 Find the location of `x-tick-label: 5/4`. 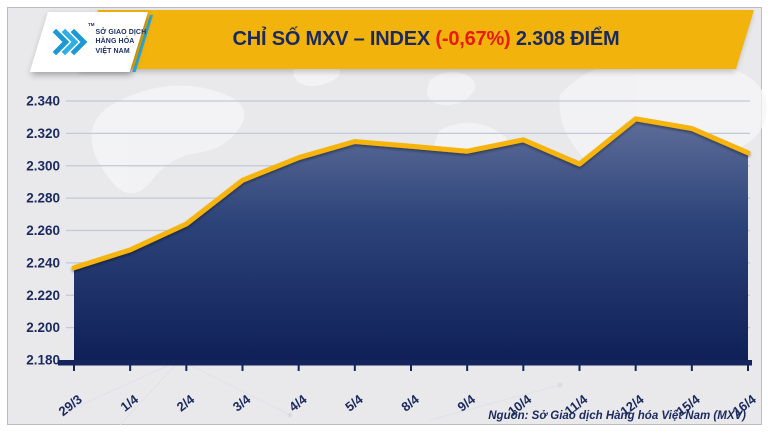

x-tick-label: 5/4 is located at coordinates (354, 402).